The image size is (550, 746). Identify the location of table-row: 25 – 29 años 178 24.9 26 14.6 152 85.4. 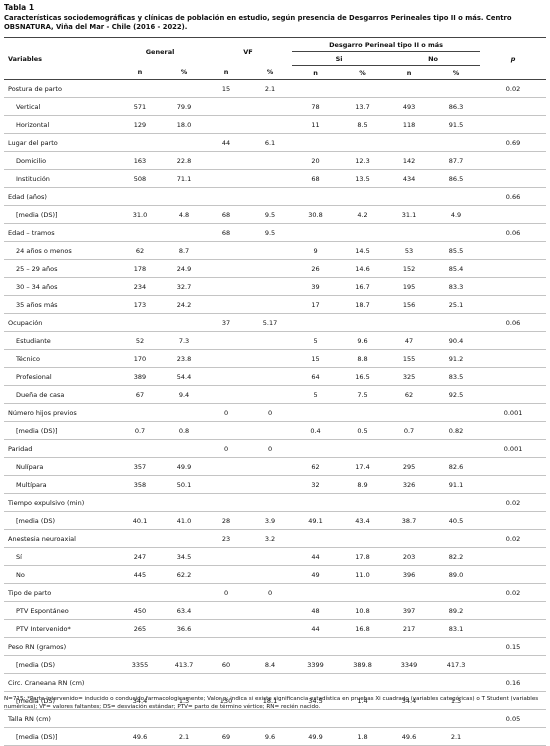
(275, 268).